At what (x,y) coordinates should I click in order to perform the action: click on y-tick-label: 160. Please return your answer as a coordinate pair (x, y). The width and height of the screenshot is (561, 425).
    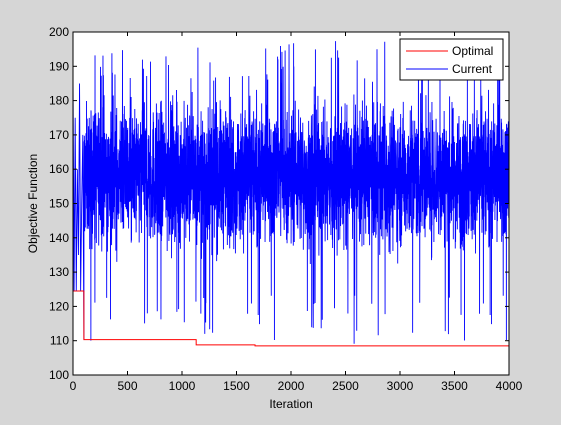
    Looking at the image, I should click on (59, 169).